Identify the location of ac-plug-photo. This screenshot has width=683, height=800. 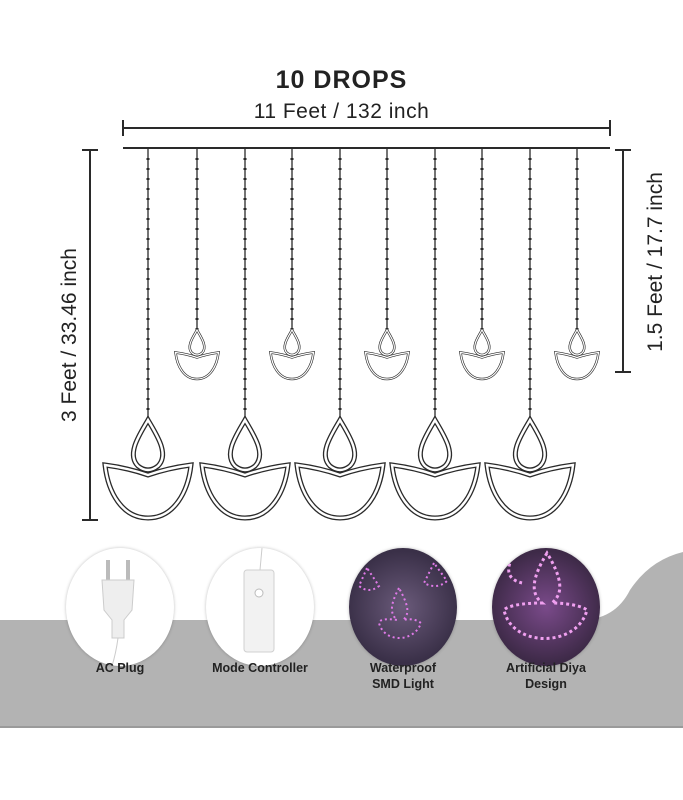
(120, 607).